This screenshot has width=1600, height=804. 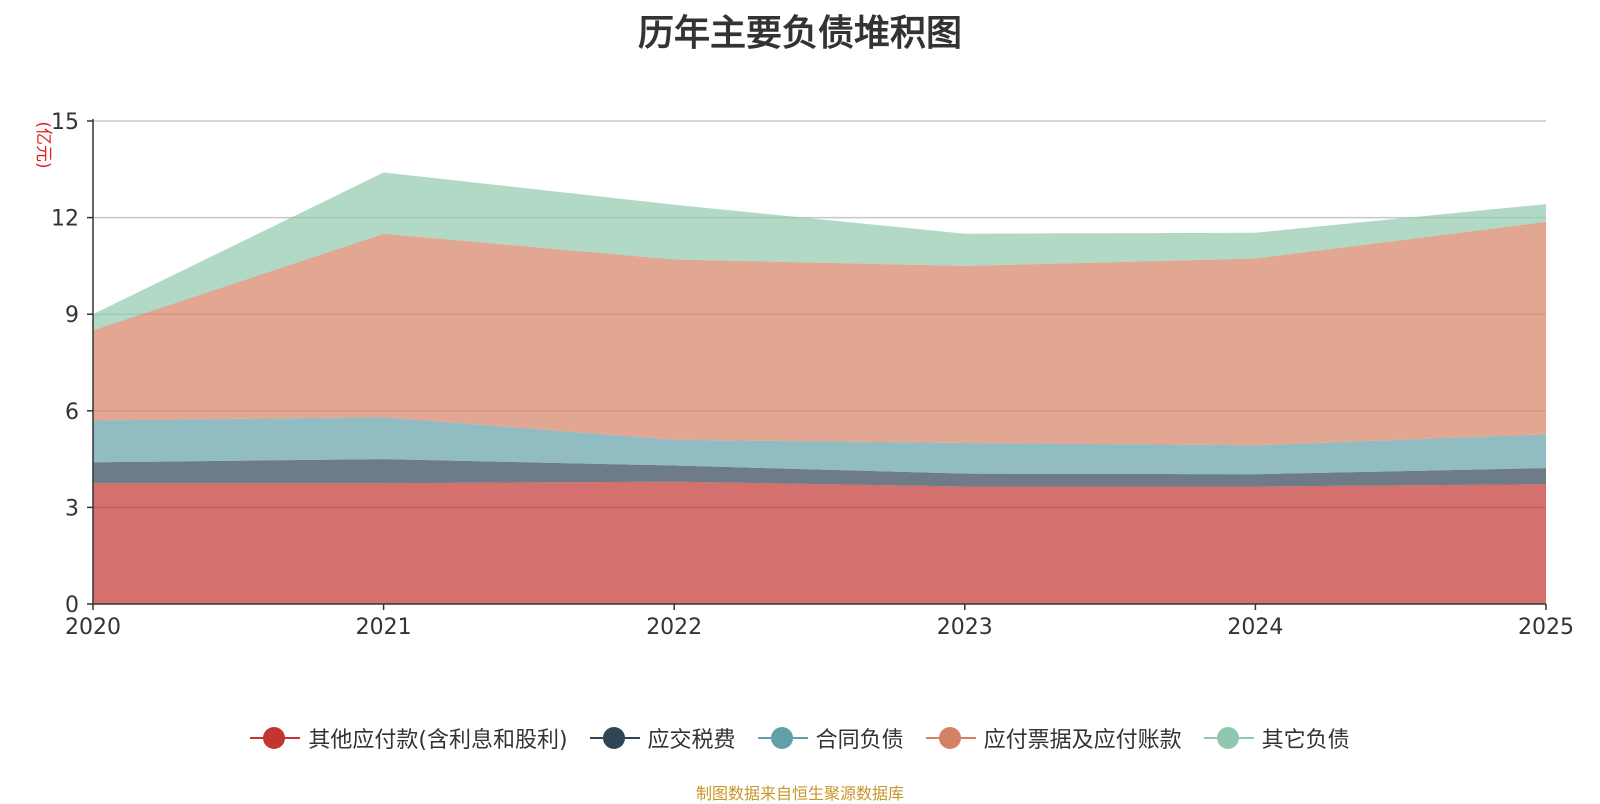 What do you see at coordinates (1305, 740) in the screenshot?
I see `legend-label: 其它负债` at bounding box center [1305, 740].